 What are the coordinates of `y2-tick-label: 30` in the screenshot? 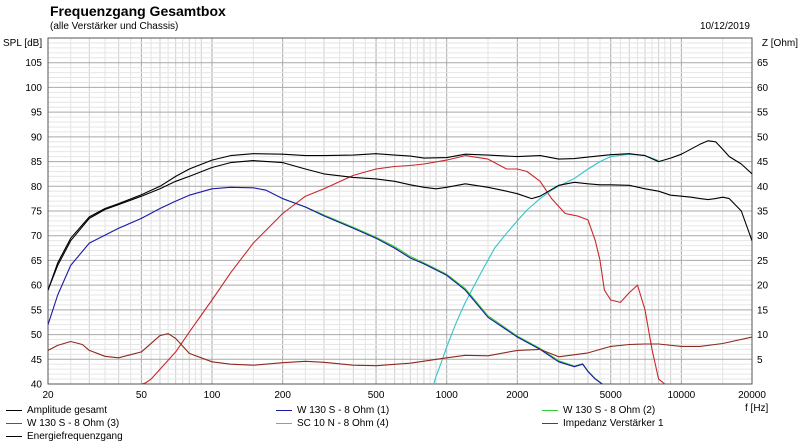 It's located at (763, 236).